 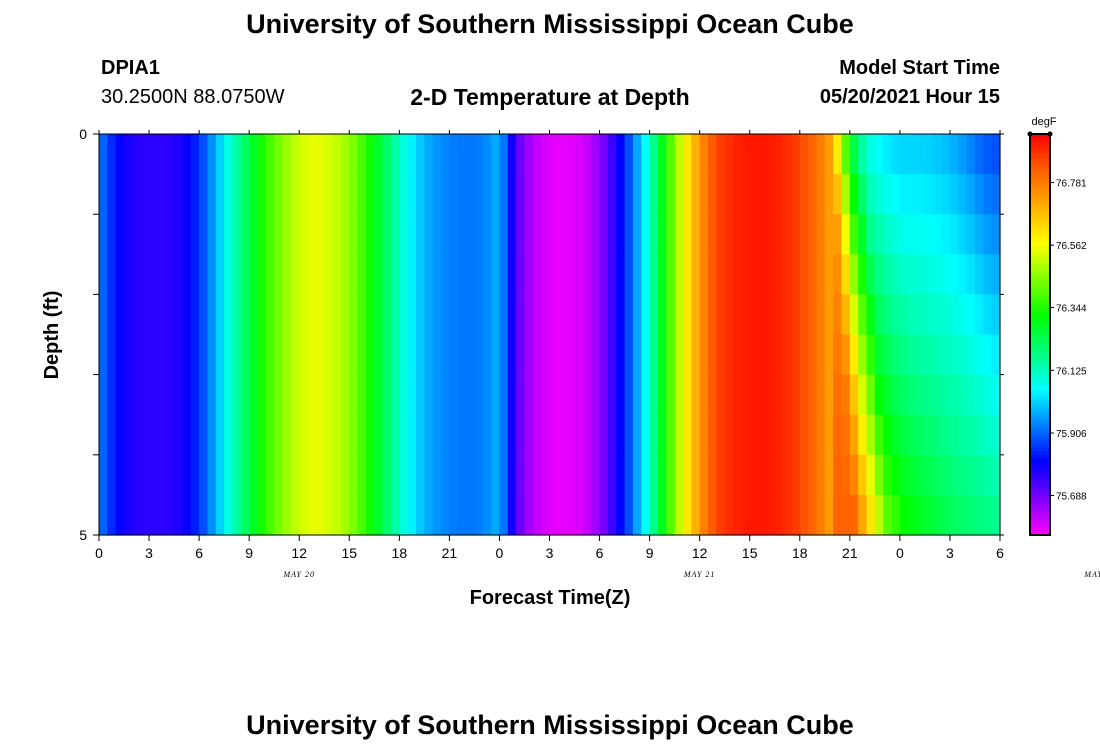 What do you see at coordinates (919, 68) in the screenshot?
I see `model-start-label: Model Start Time` at bounding box center [919, 68].